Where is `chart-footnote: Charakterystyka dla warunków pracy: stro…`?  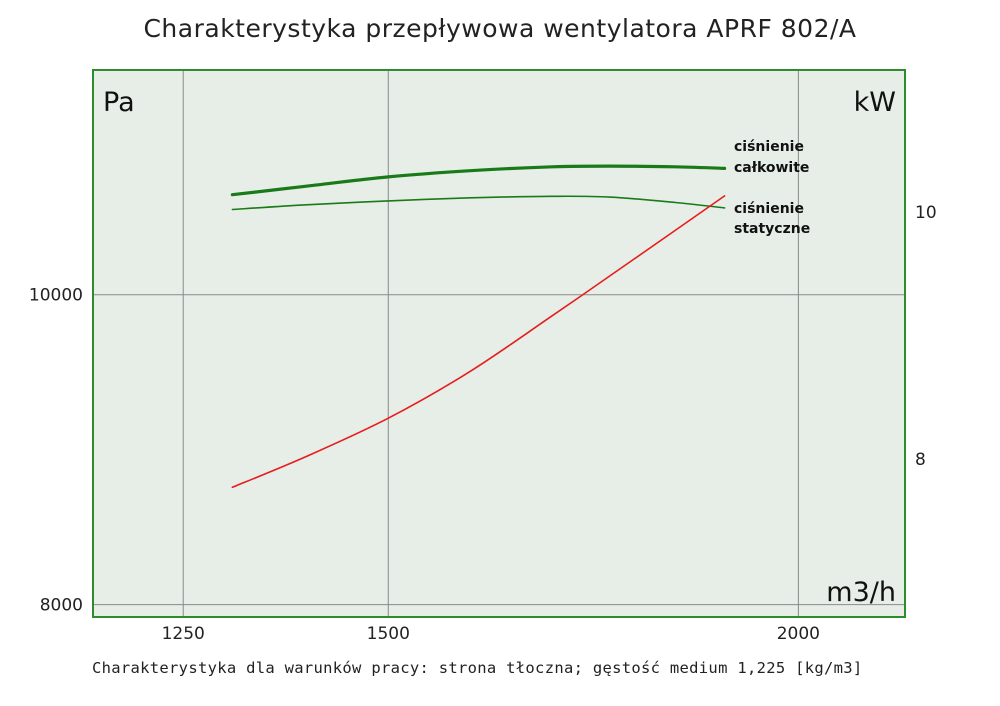
chart-footnote: Charakterystyka dla warunków pracy: stro… is located at coordinates (477, 668).